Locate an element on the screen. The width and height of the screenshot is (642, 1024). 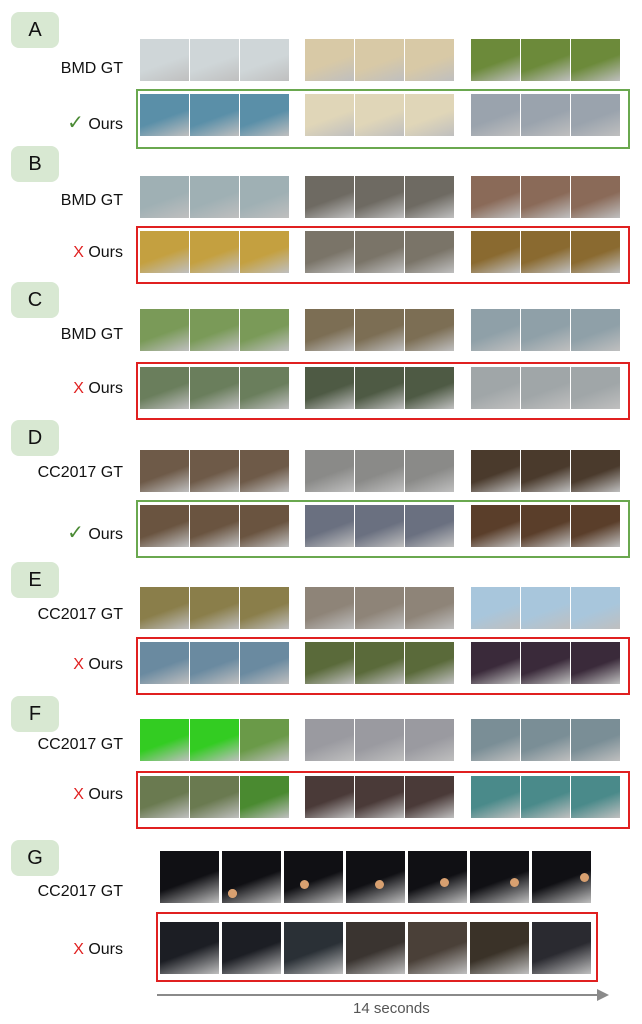
section-badge: E is located at coordinates (35, 580).